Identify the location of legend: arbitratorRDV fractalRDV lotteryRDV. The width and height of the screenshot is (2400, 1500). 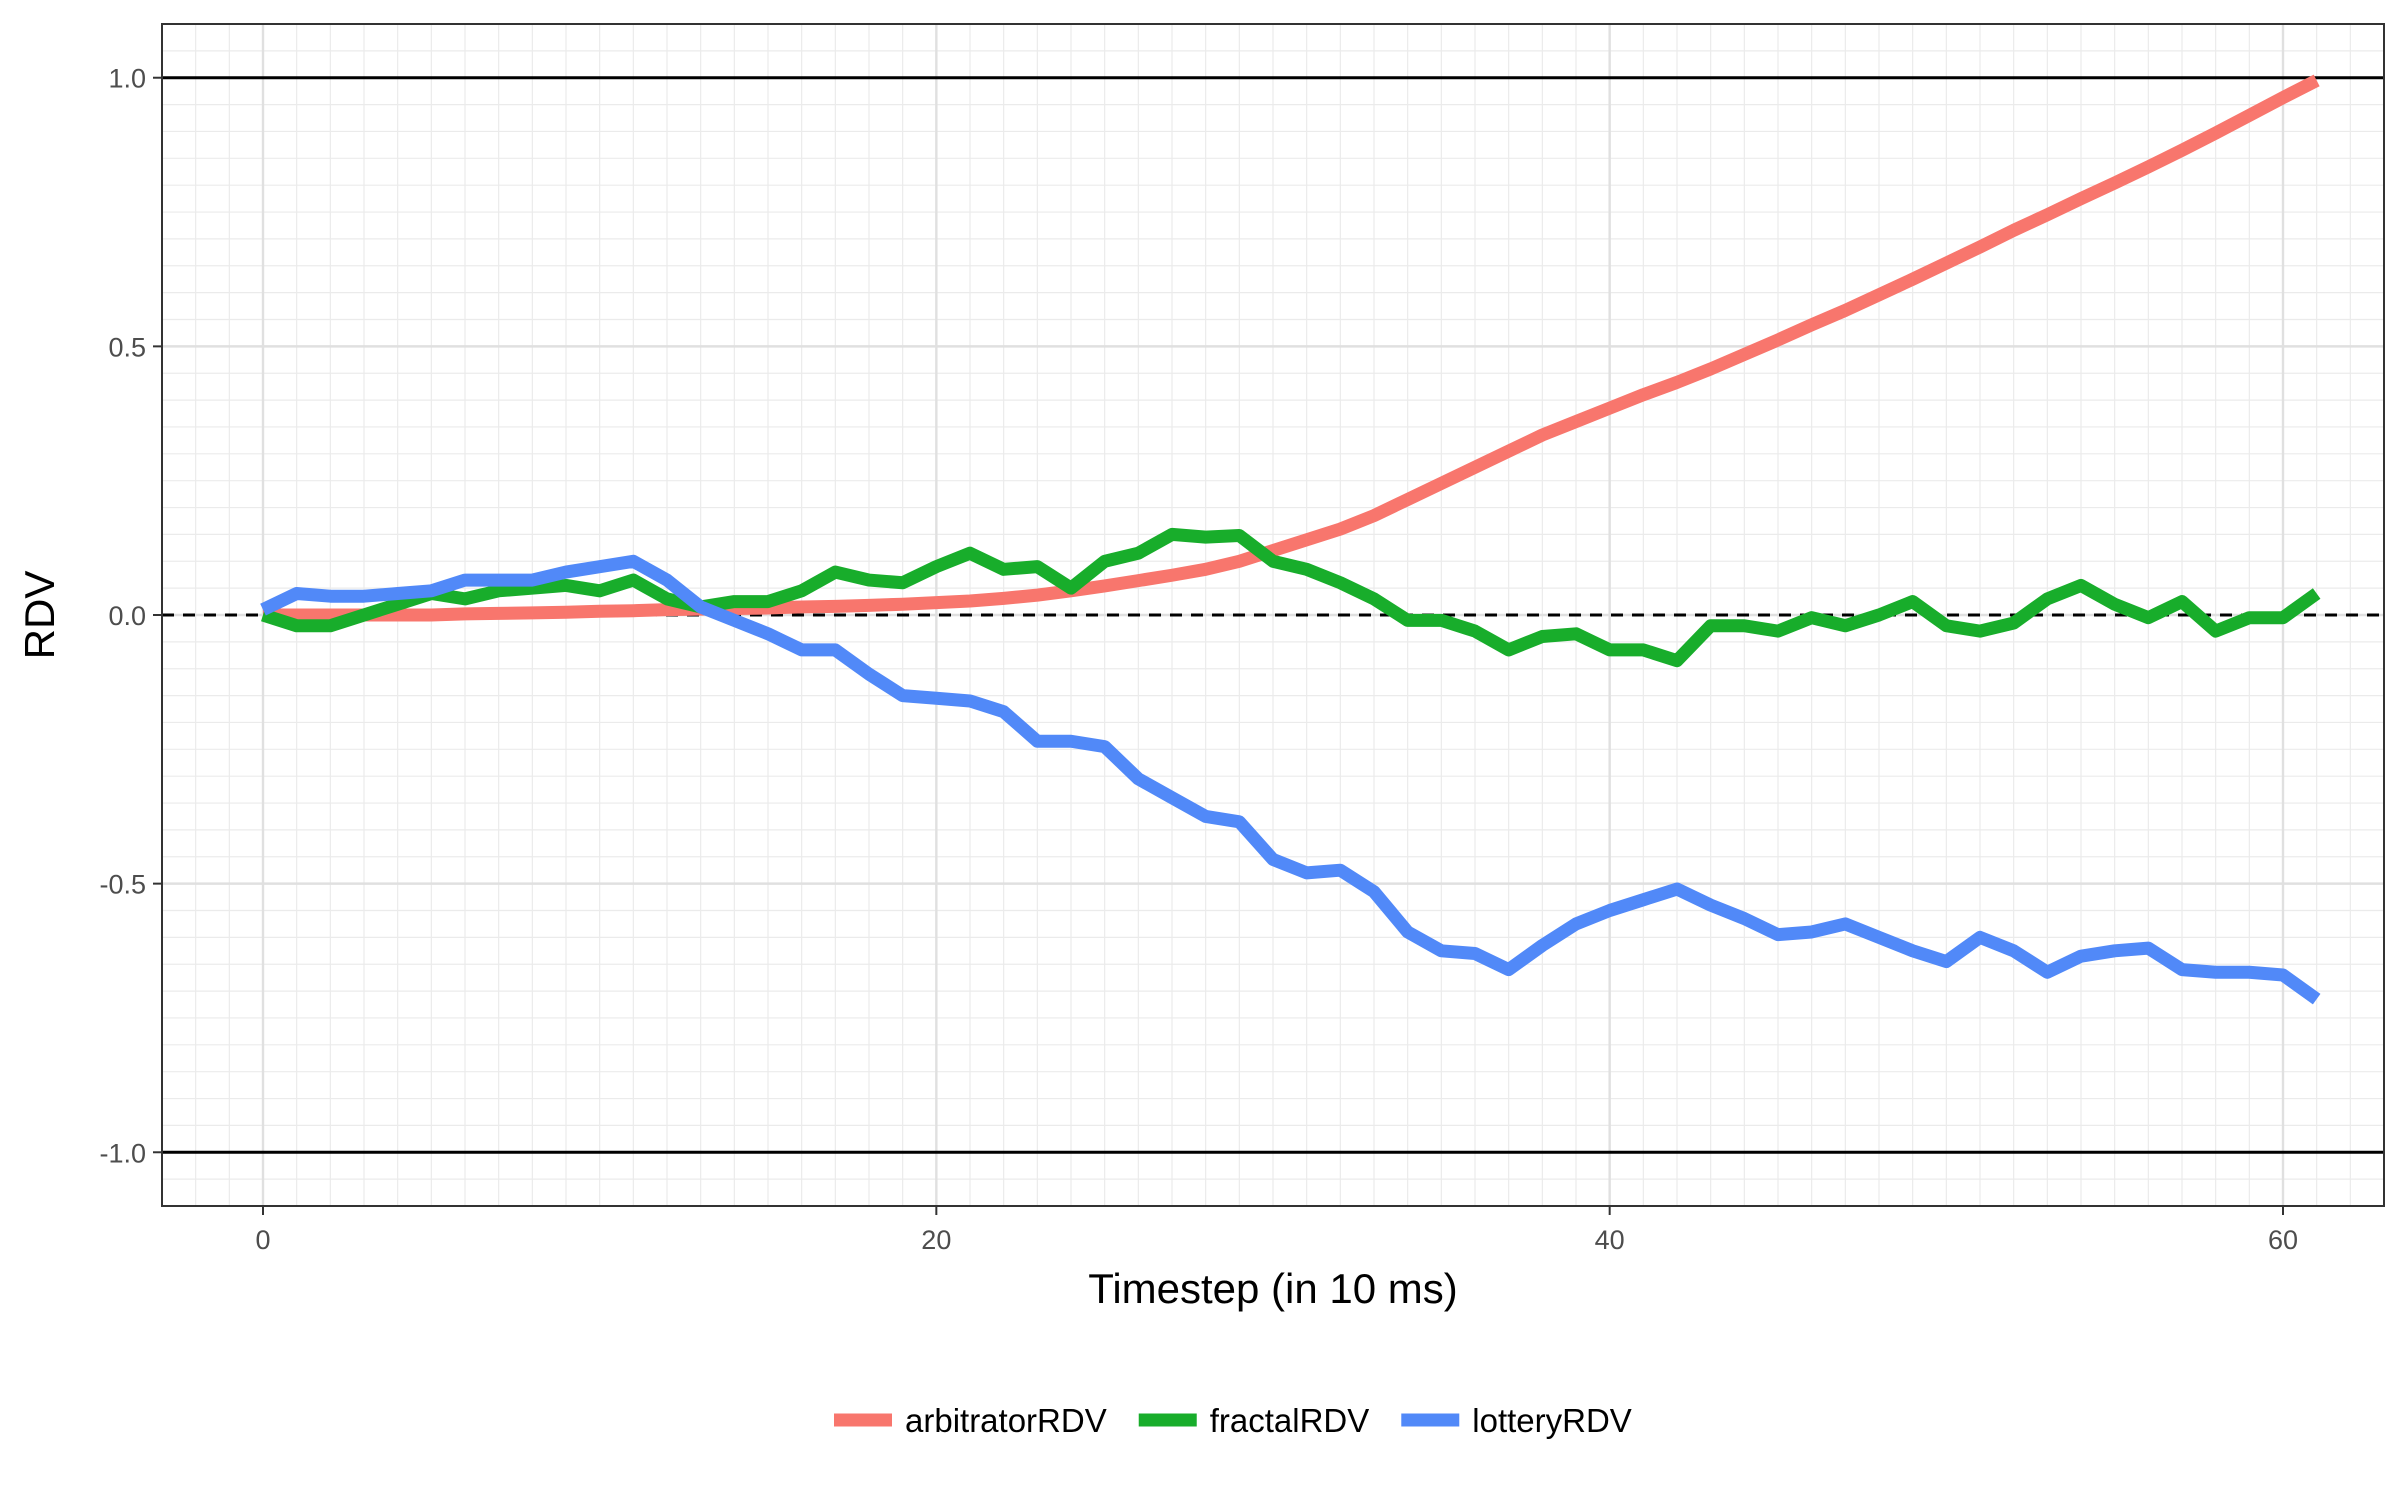
(1233, 1420).